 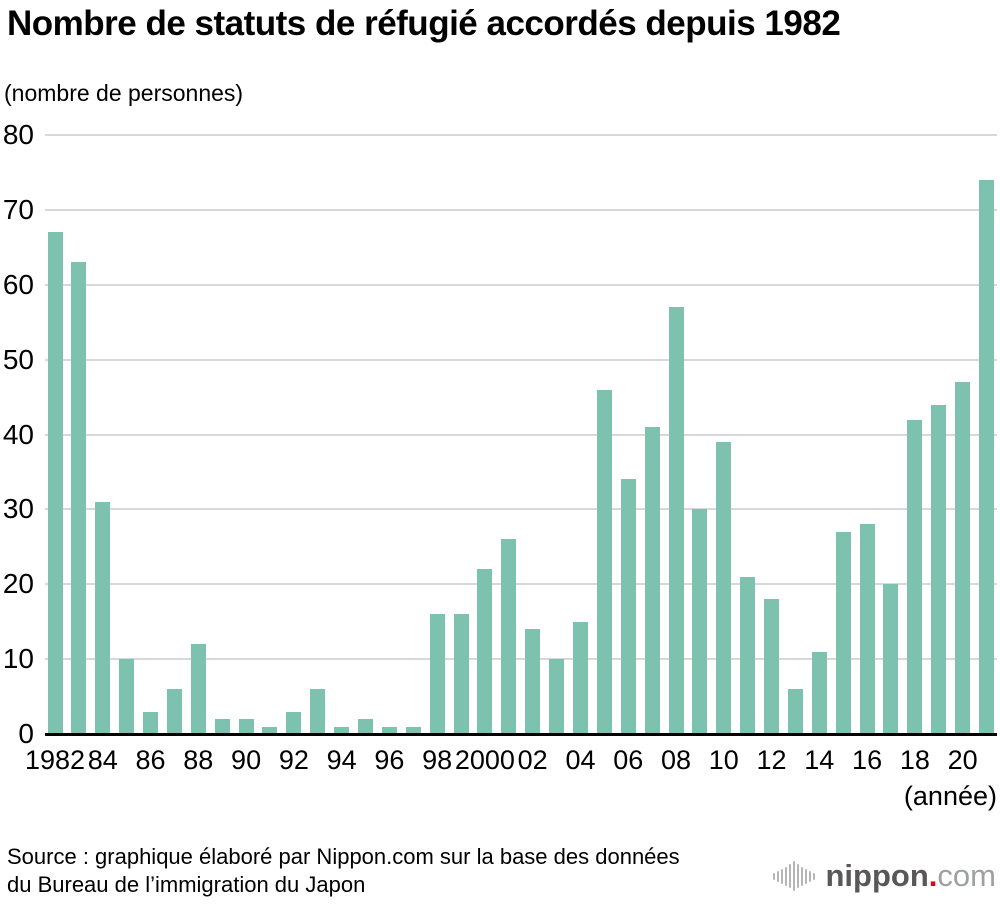 What do you see at coordinates (843, 632) in the screenshot?
I see `bar-2015` at bounding box center [843, 632].